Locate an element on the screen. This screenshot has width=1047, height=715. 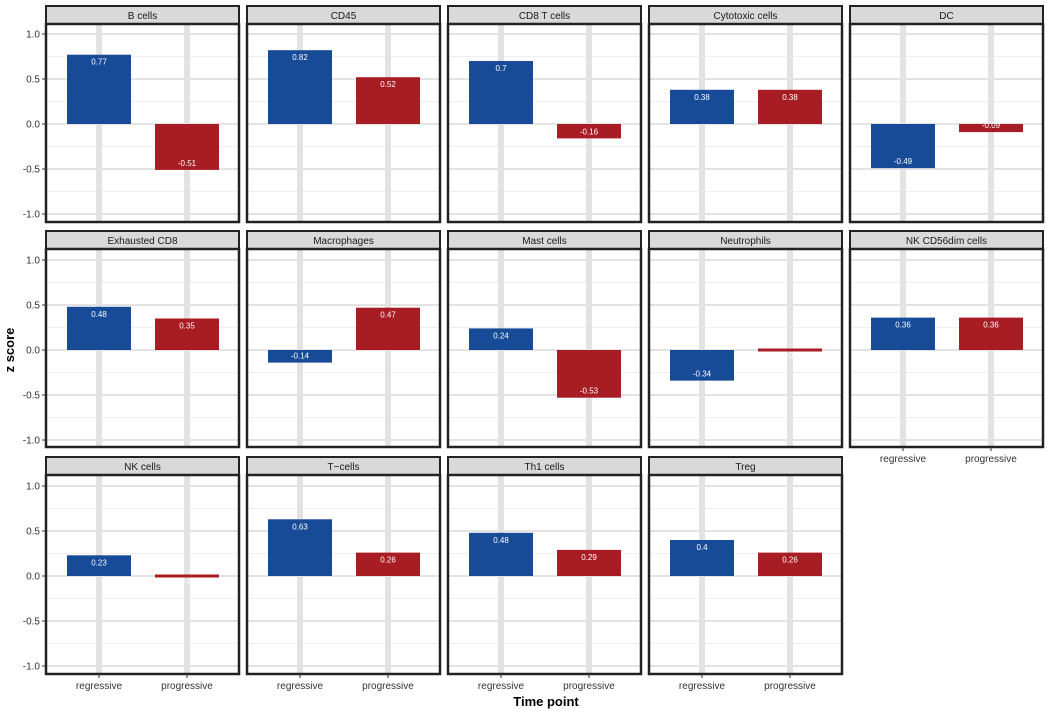
bar-value-label: 0.23 is located at coordinates (99, 562).